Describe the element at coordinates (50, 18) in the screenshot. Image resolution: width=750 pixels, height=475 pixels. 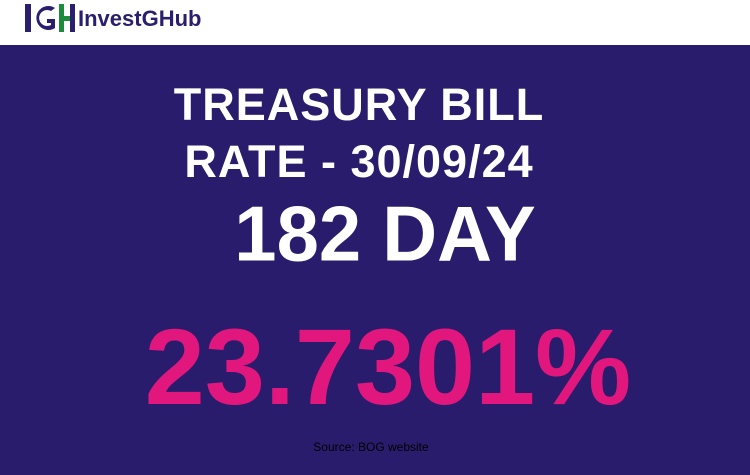
I see `investghub-logo` at that location.